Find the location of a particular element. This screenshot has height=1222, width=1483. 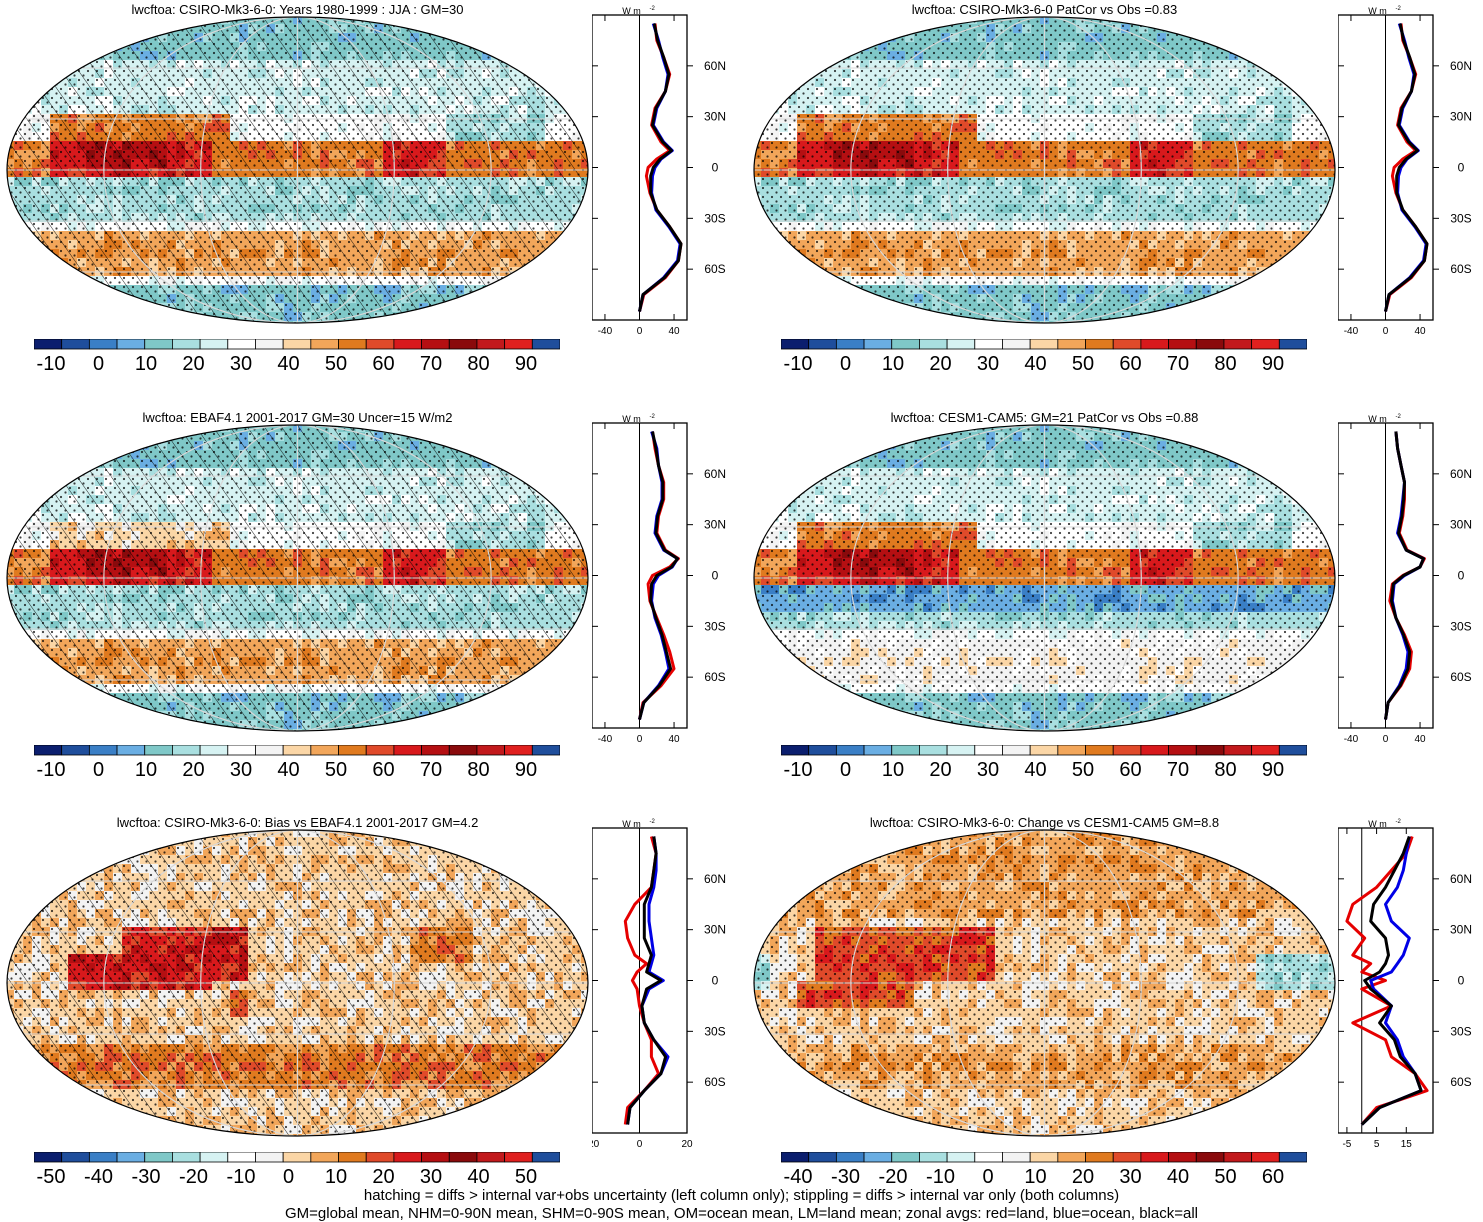

lat-tick-label: 60N is located at coordinates (1461, 66).